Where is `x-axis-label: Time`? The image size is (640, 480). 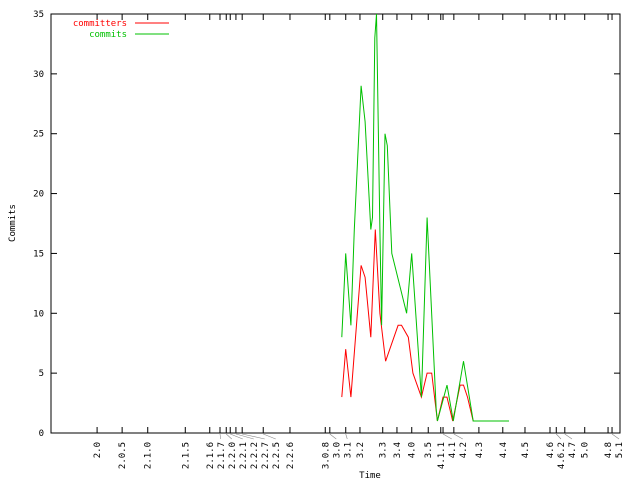 x-axis-label: Time is located at coordinates (370, 475).